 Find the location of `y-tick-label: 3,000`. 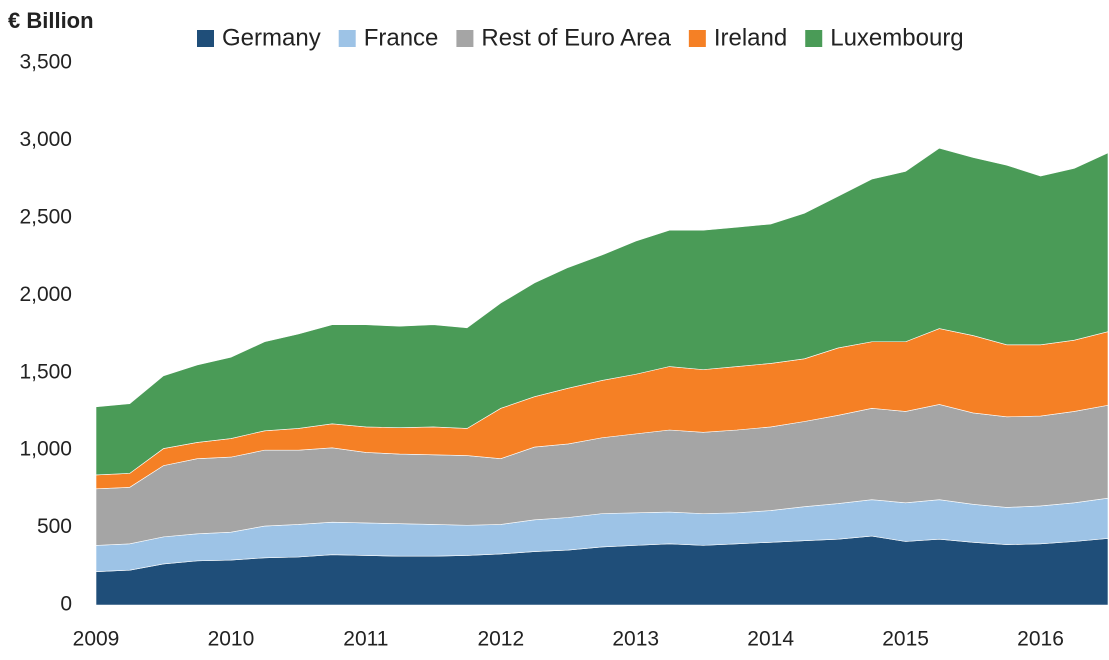

y-tick-label: 3,000 is located at coordinates (45, 139).